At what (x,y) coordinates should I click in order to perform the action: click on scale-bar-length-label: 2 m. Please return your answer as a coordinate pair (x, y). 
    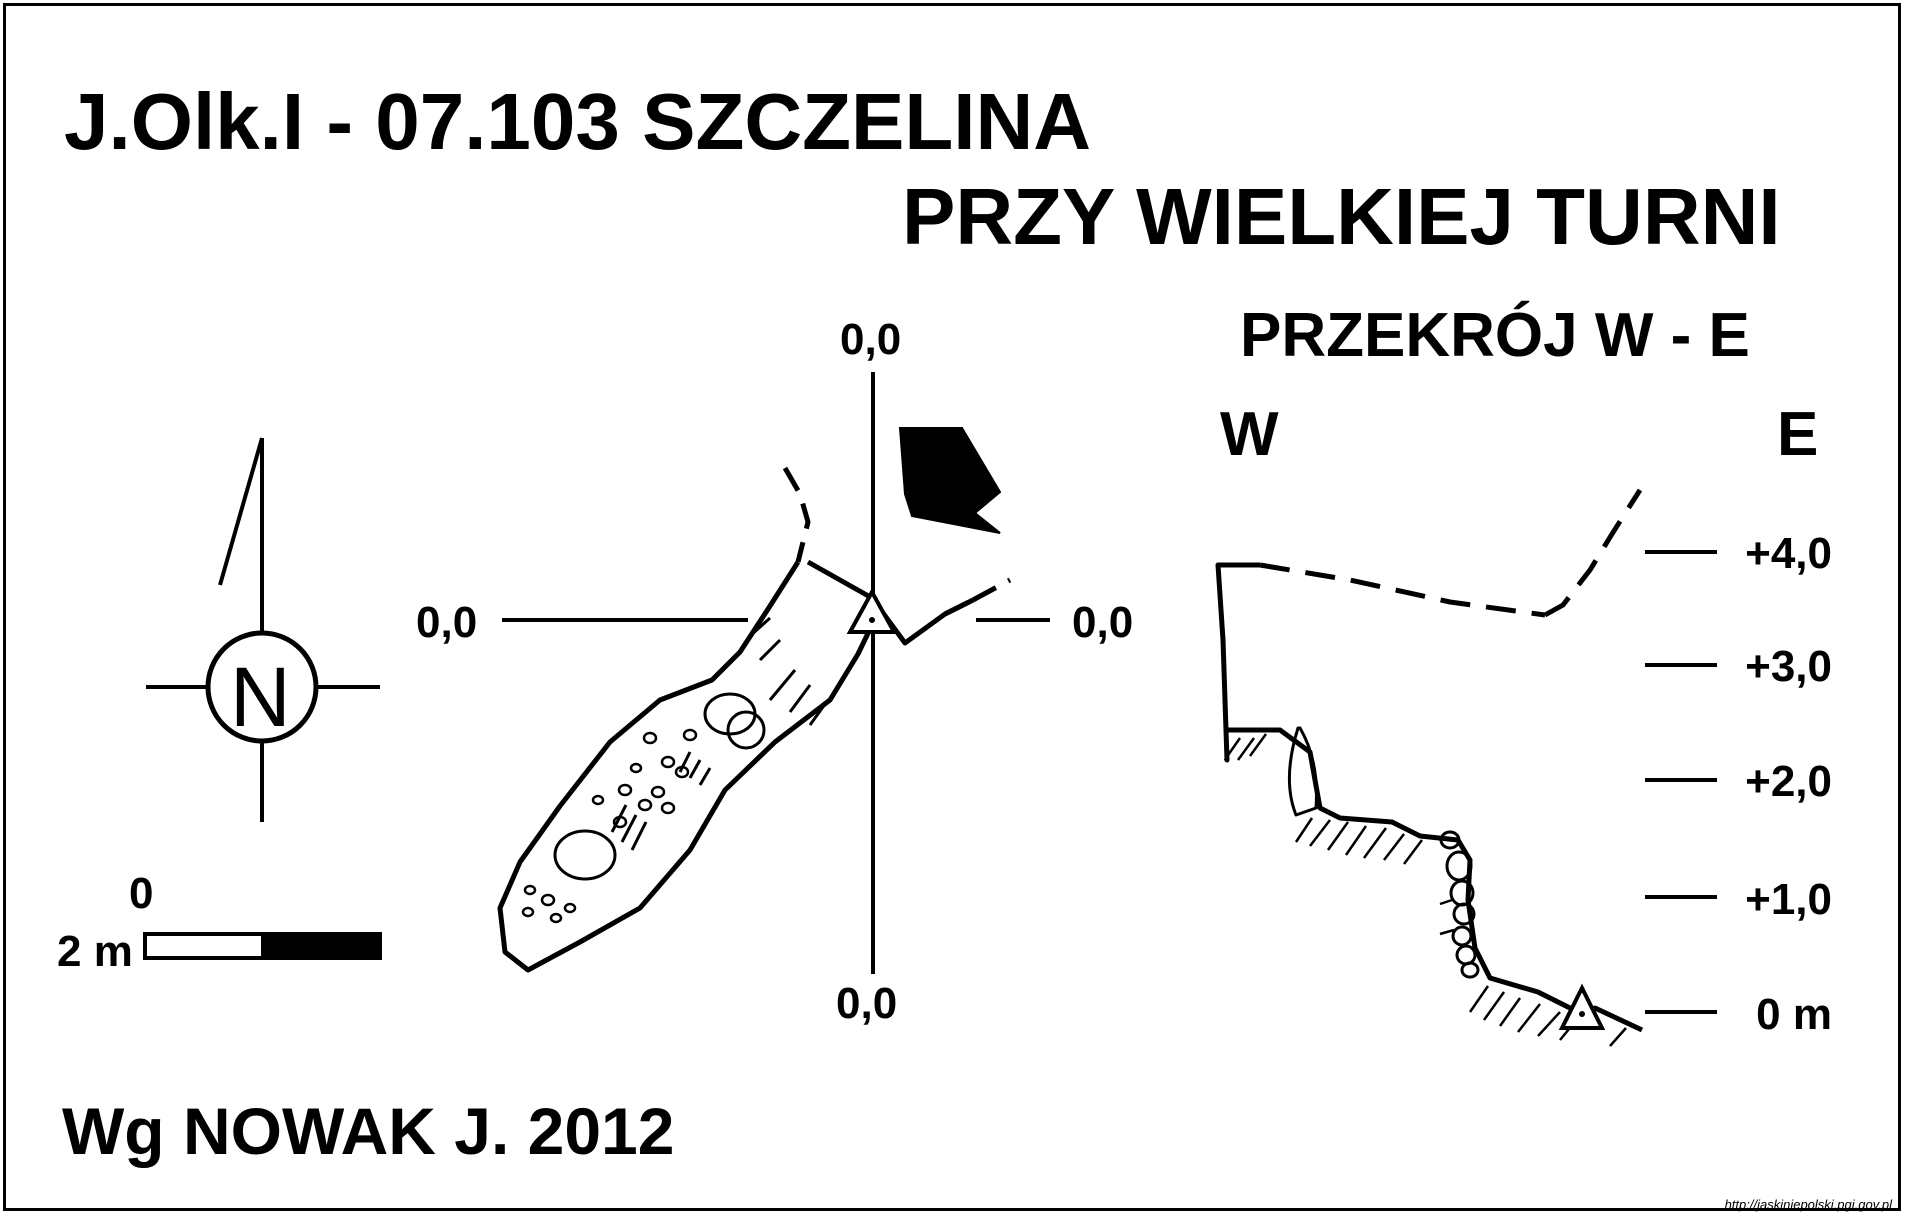
    Looking at the image, I should click on (95, 951).